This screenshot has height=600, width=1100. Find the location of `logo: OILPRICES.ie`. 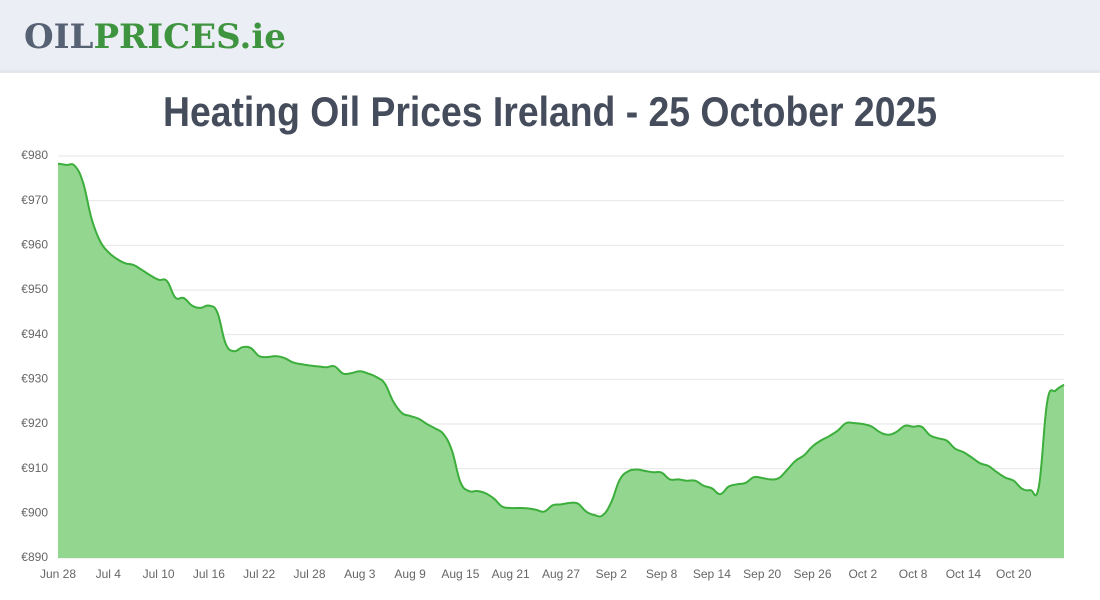

logo: OILPRICES.ie is located at coordinates (155, 37).